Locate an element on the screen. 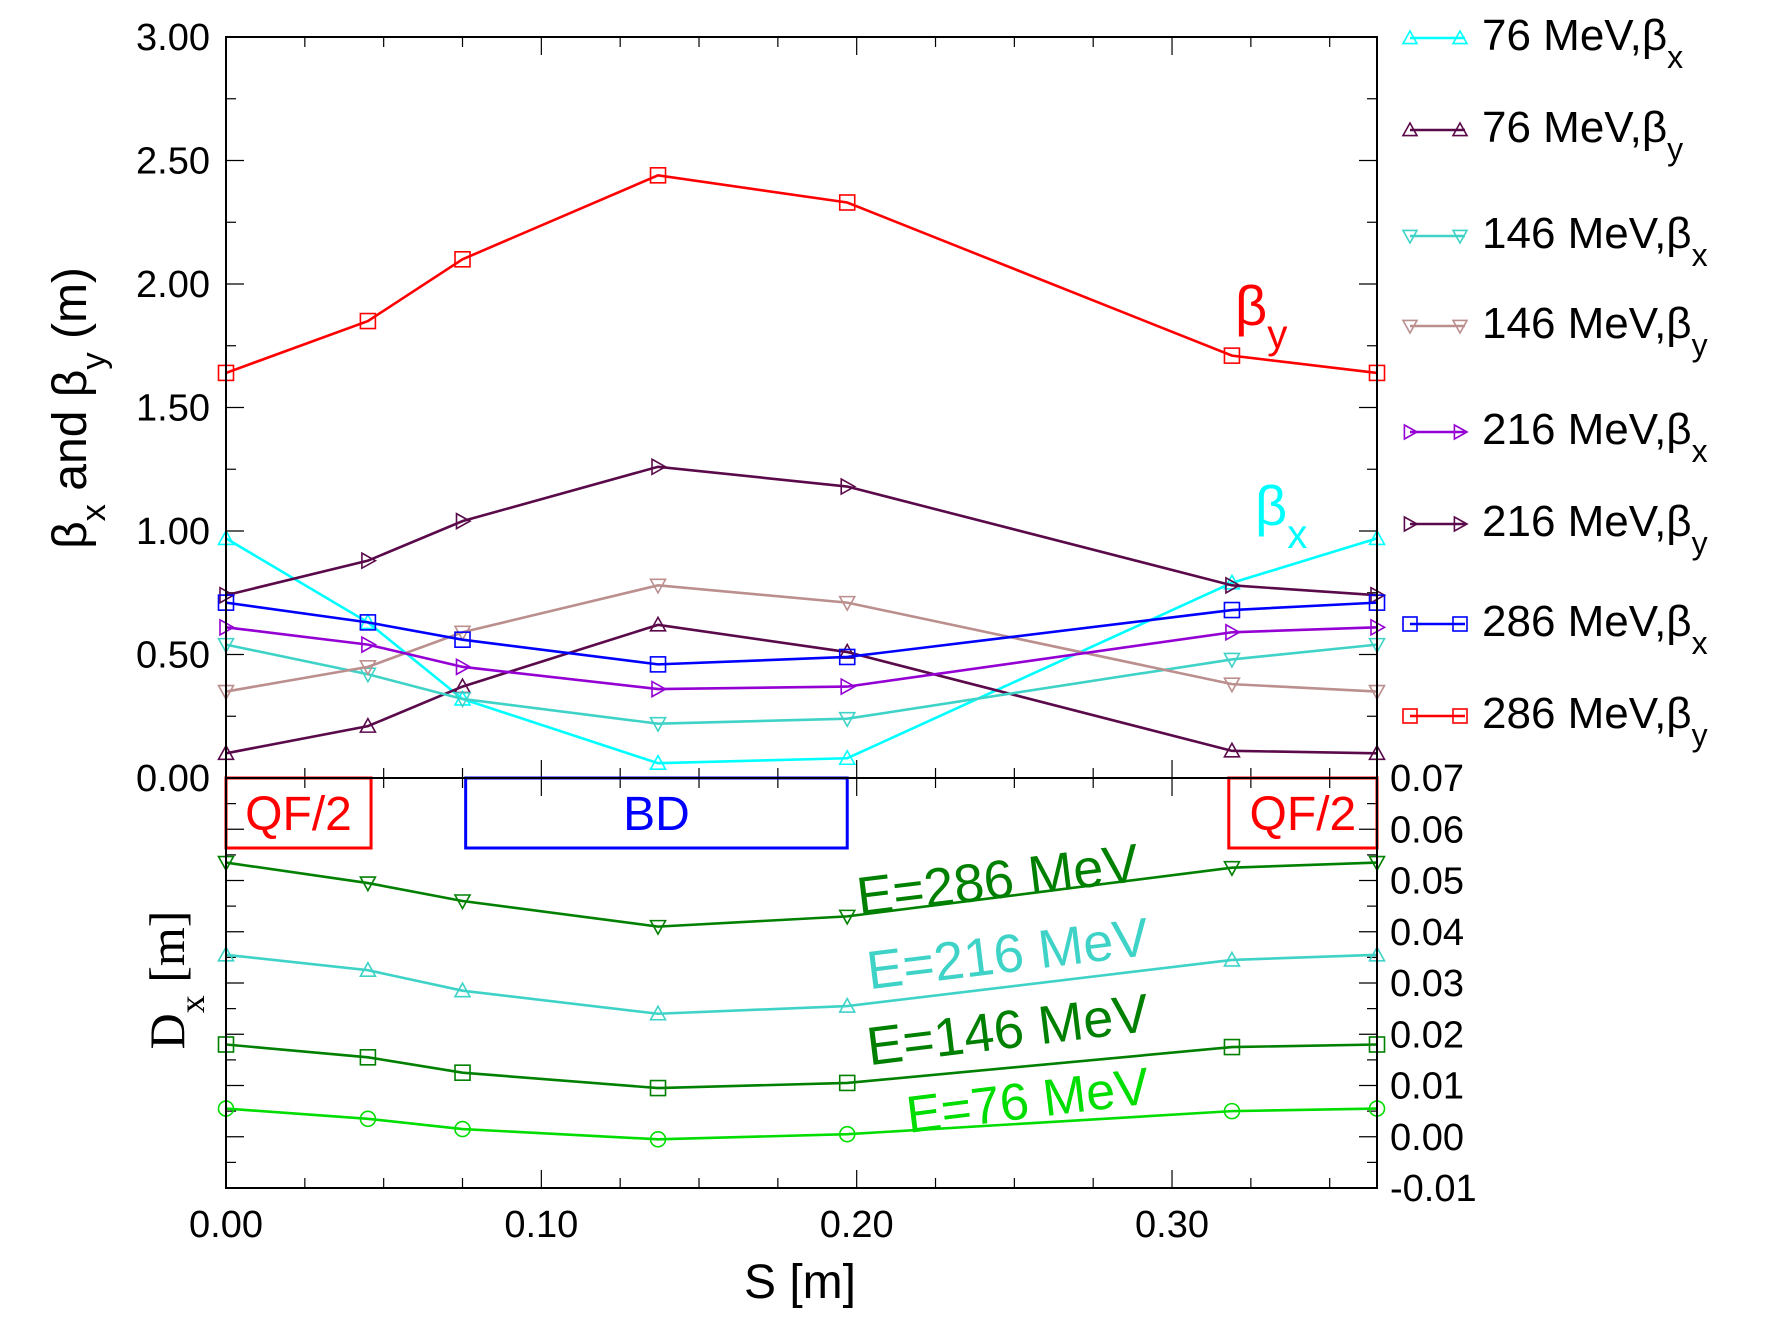  legend-label-7: 286 MeV,βy is located at coordinates (1595, 721).